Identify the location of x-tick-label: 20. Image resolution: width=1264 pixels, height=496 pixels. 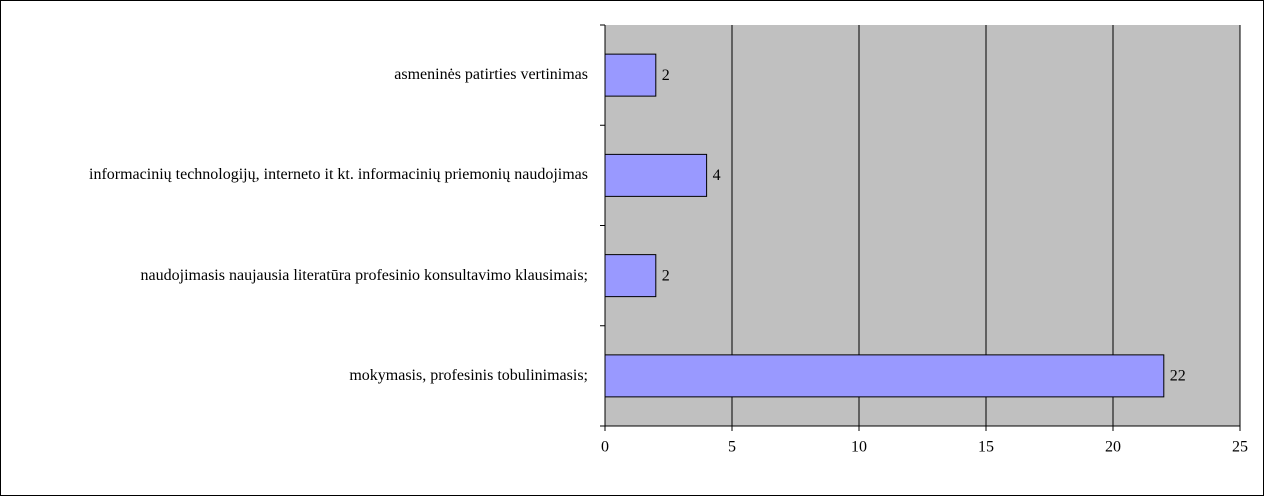
(1113, 447).